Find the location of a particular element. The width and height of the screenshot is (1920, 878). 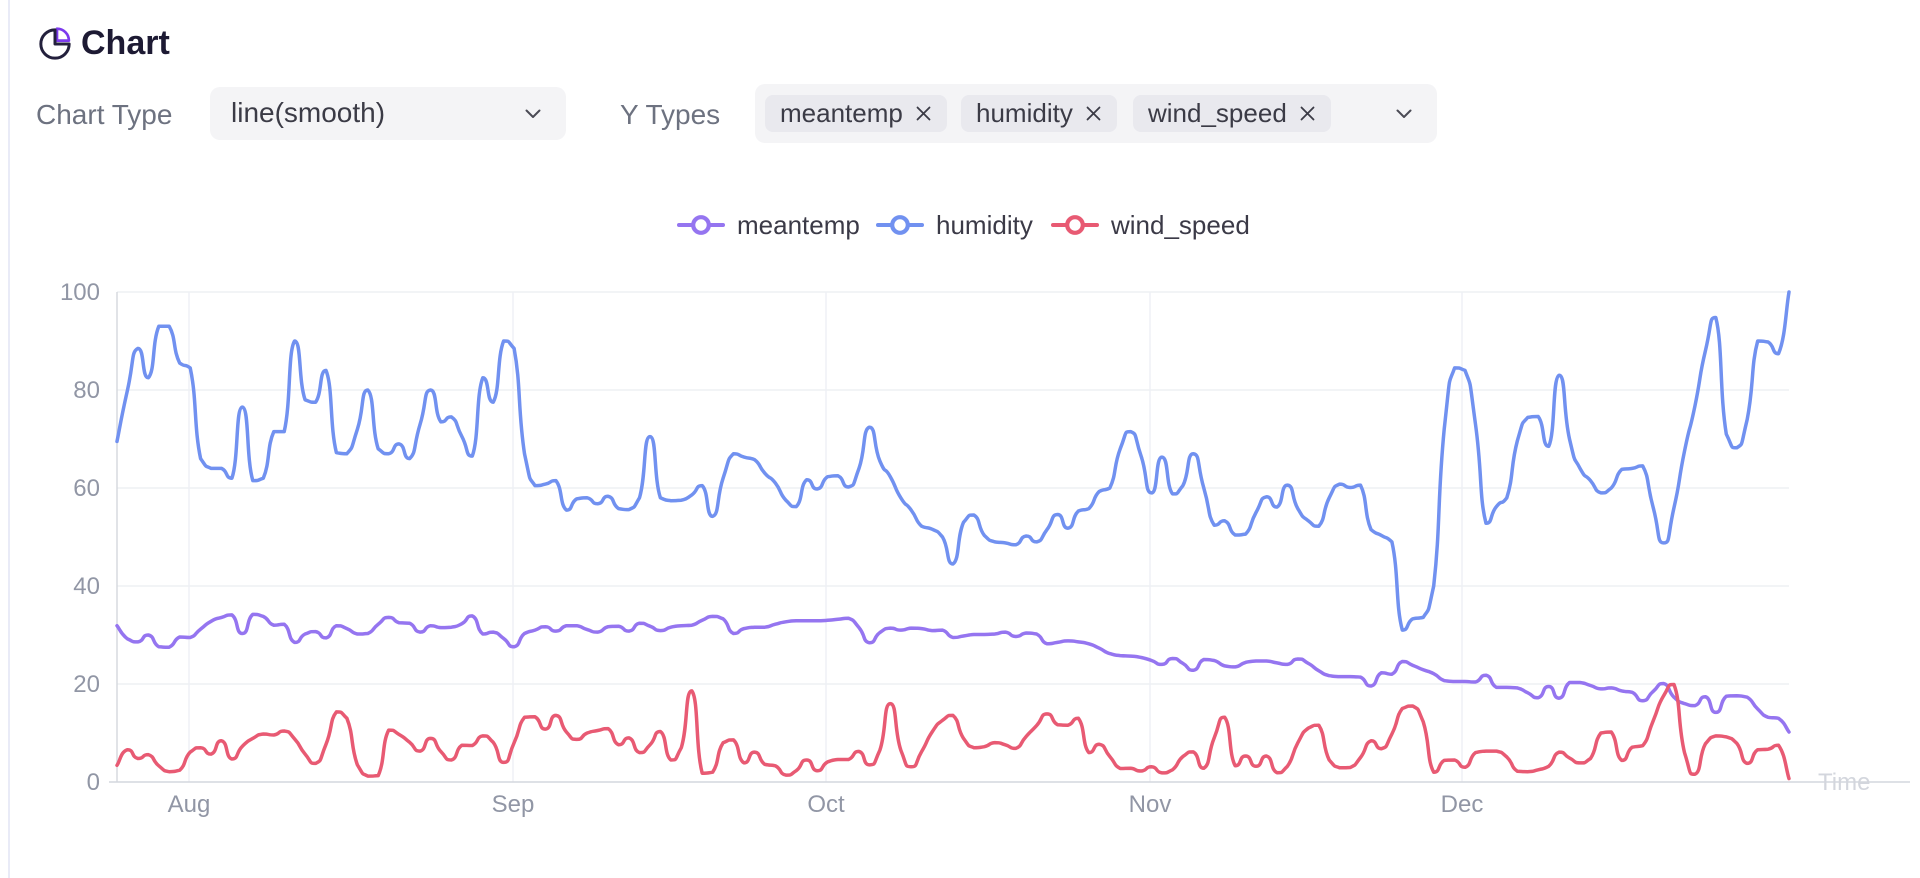

svg-text: Dec is located at coordinates (1462, 804).